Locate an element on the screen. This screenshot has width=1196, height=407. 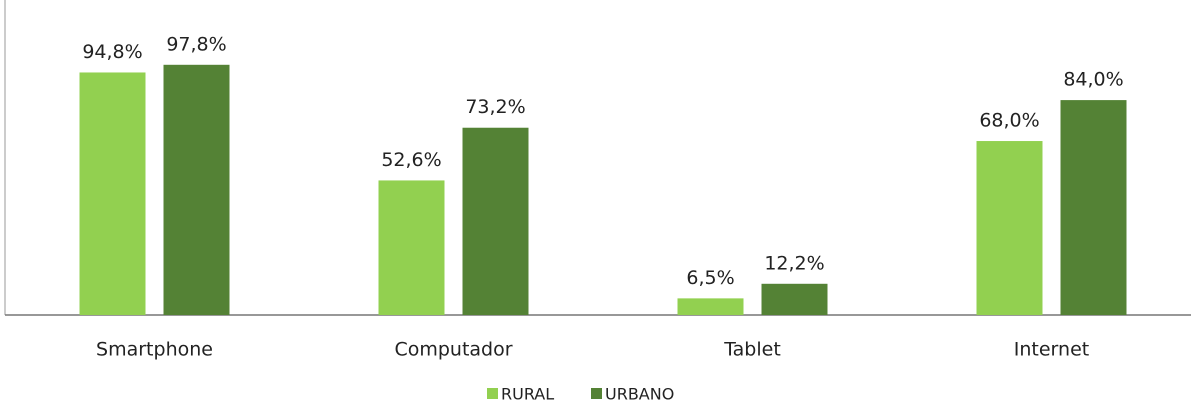
data-label: 52,6% is located at coordinates (411, 160).